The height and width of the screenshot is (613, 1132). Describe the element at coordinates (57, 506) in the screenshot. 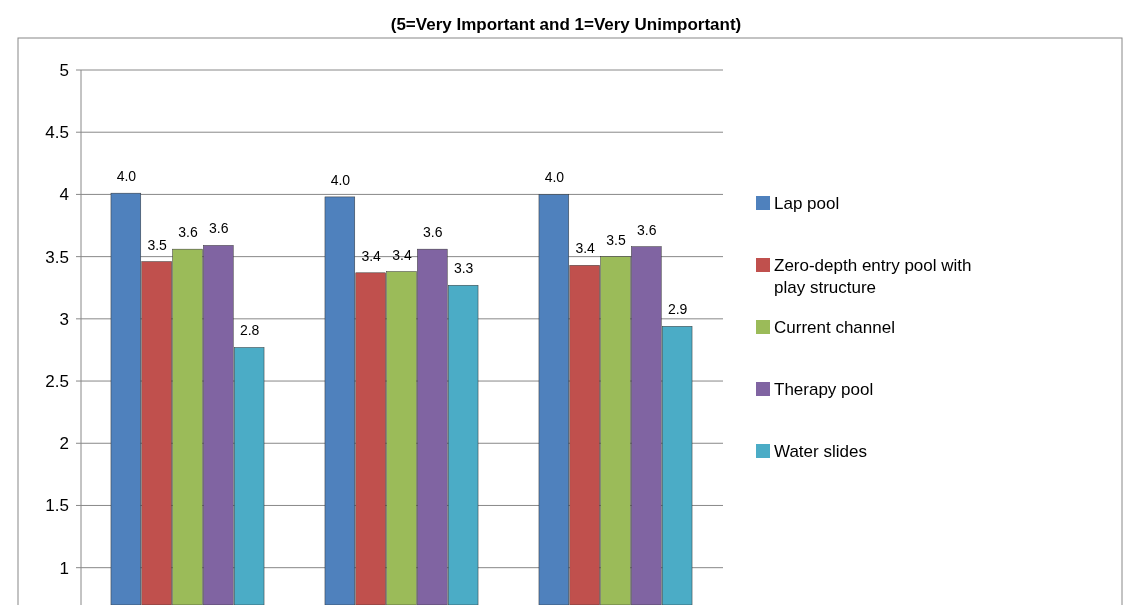

I see `y-tick-label: 1.5` at that location.